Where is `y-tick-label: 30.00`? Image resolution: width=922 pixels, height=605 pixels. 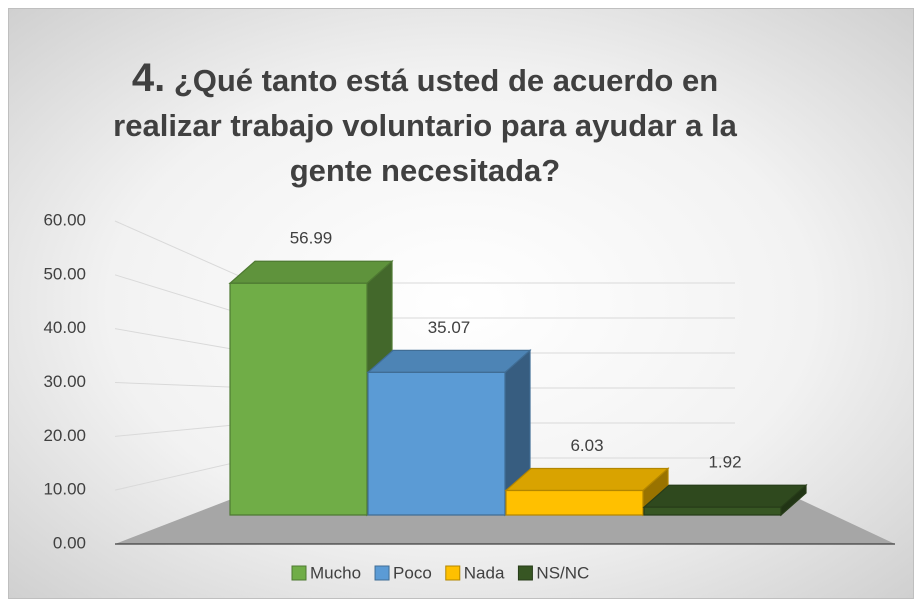
y-tick-label: 30.00 is located at coordinates (64, 381).